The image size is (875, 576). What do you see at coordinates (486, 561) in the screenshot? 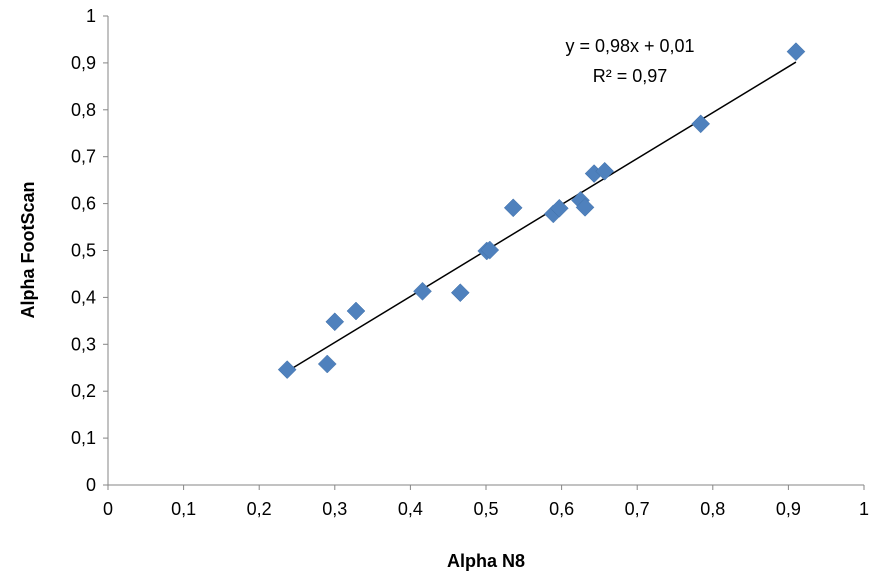
I see `x-axis-title: Alpha N8` at bounding box center [486, 561].